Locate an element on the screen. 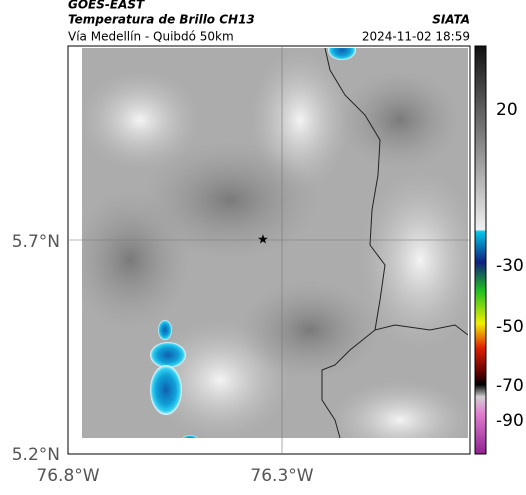 The width and height of the screenshot is (526, 495). lat-tick: 5.7°N is located at coordinates (36, 242).